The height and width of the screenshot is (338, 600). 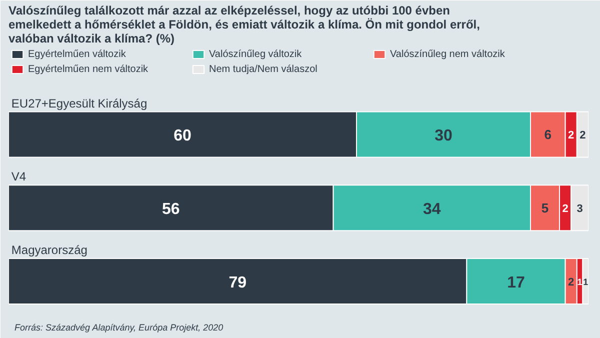 I want to click on data-label: 3, so click(x=579, y=208).